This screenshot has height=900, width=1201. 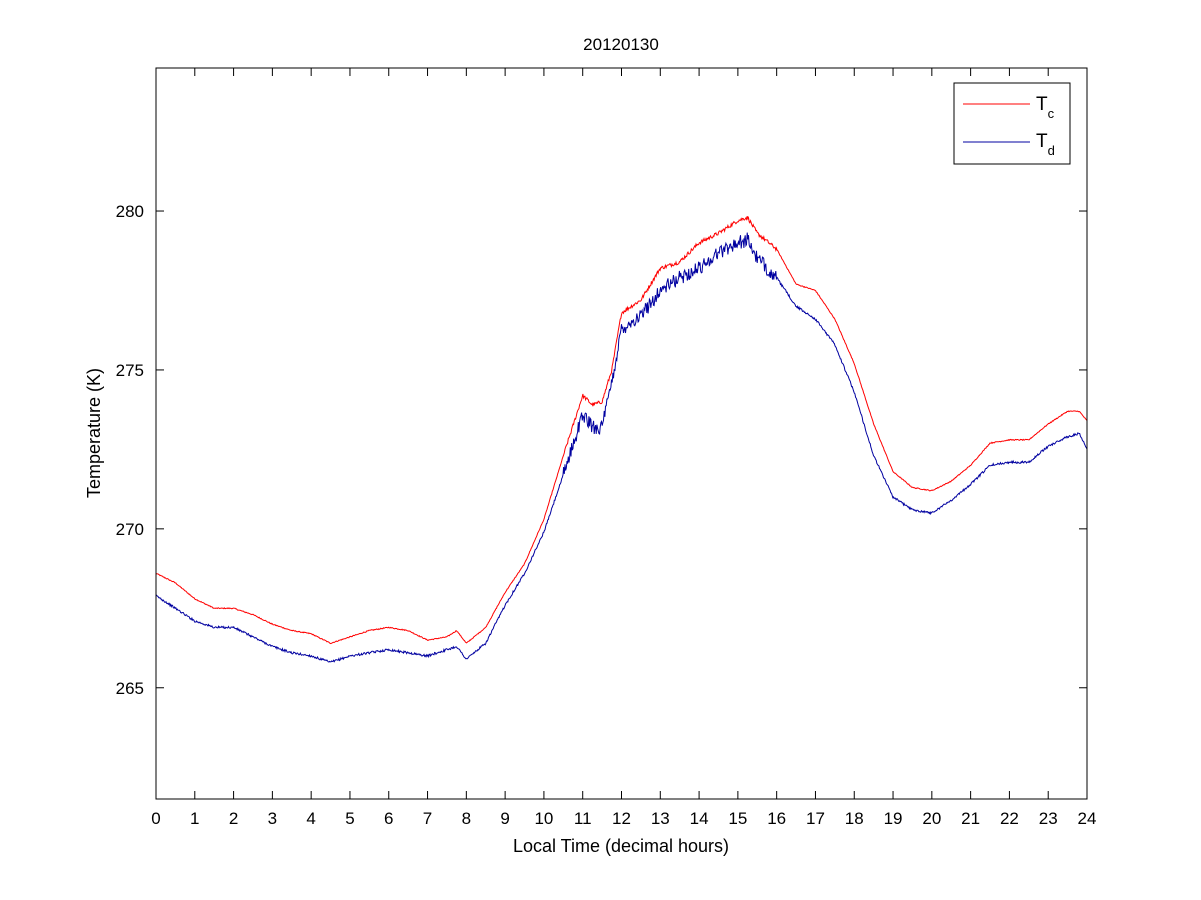 I want to click on y-tick-label: 265, so click(x=130, y=688).